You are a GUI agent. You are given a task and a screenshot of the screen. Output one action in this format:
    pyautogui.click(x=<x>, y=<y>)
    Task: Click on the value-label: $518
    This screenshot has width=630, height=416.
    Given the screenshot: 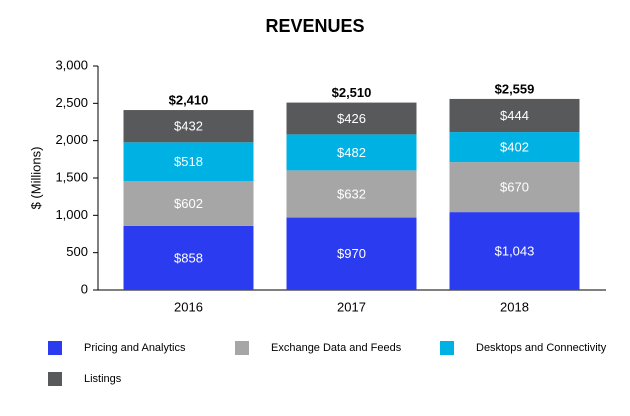 What is the action you would take?
    pyautogui.click(x=188, y=161)
    